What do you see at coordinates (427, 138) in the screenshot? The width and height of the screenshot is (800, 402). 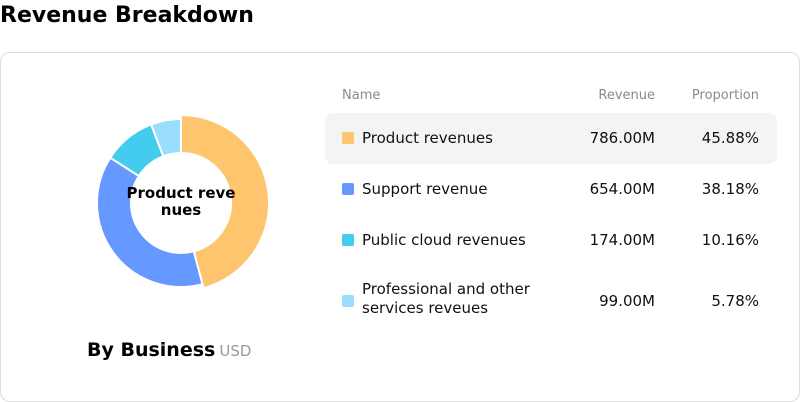 I see `row-name: Product revenues` at bounding box center [427, 138].